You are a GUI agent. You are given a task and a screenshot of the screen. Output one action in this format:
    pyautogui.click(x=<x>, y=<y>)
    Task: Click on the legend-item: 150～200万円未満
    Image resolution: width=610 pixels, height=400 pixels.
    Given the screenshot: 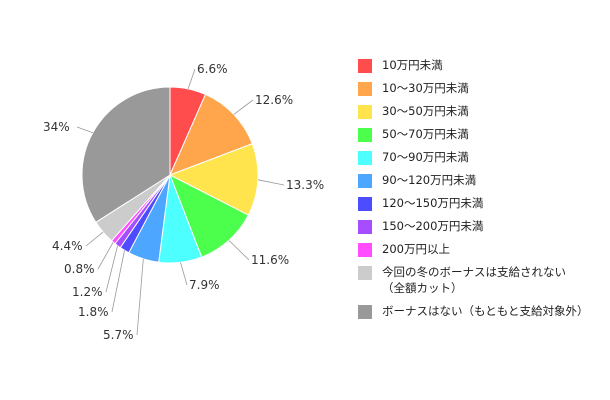 What is the action you would take?
    pyautogui.click(x=480, y=226)
    